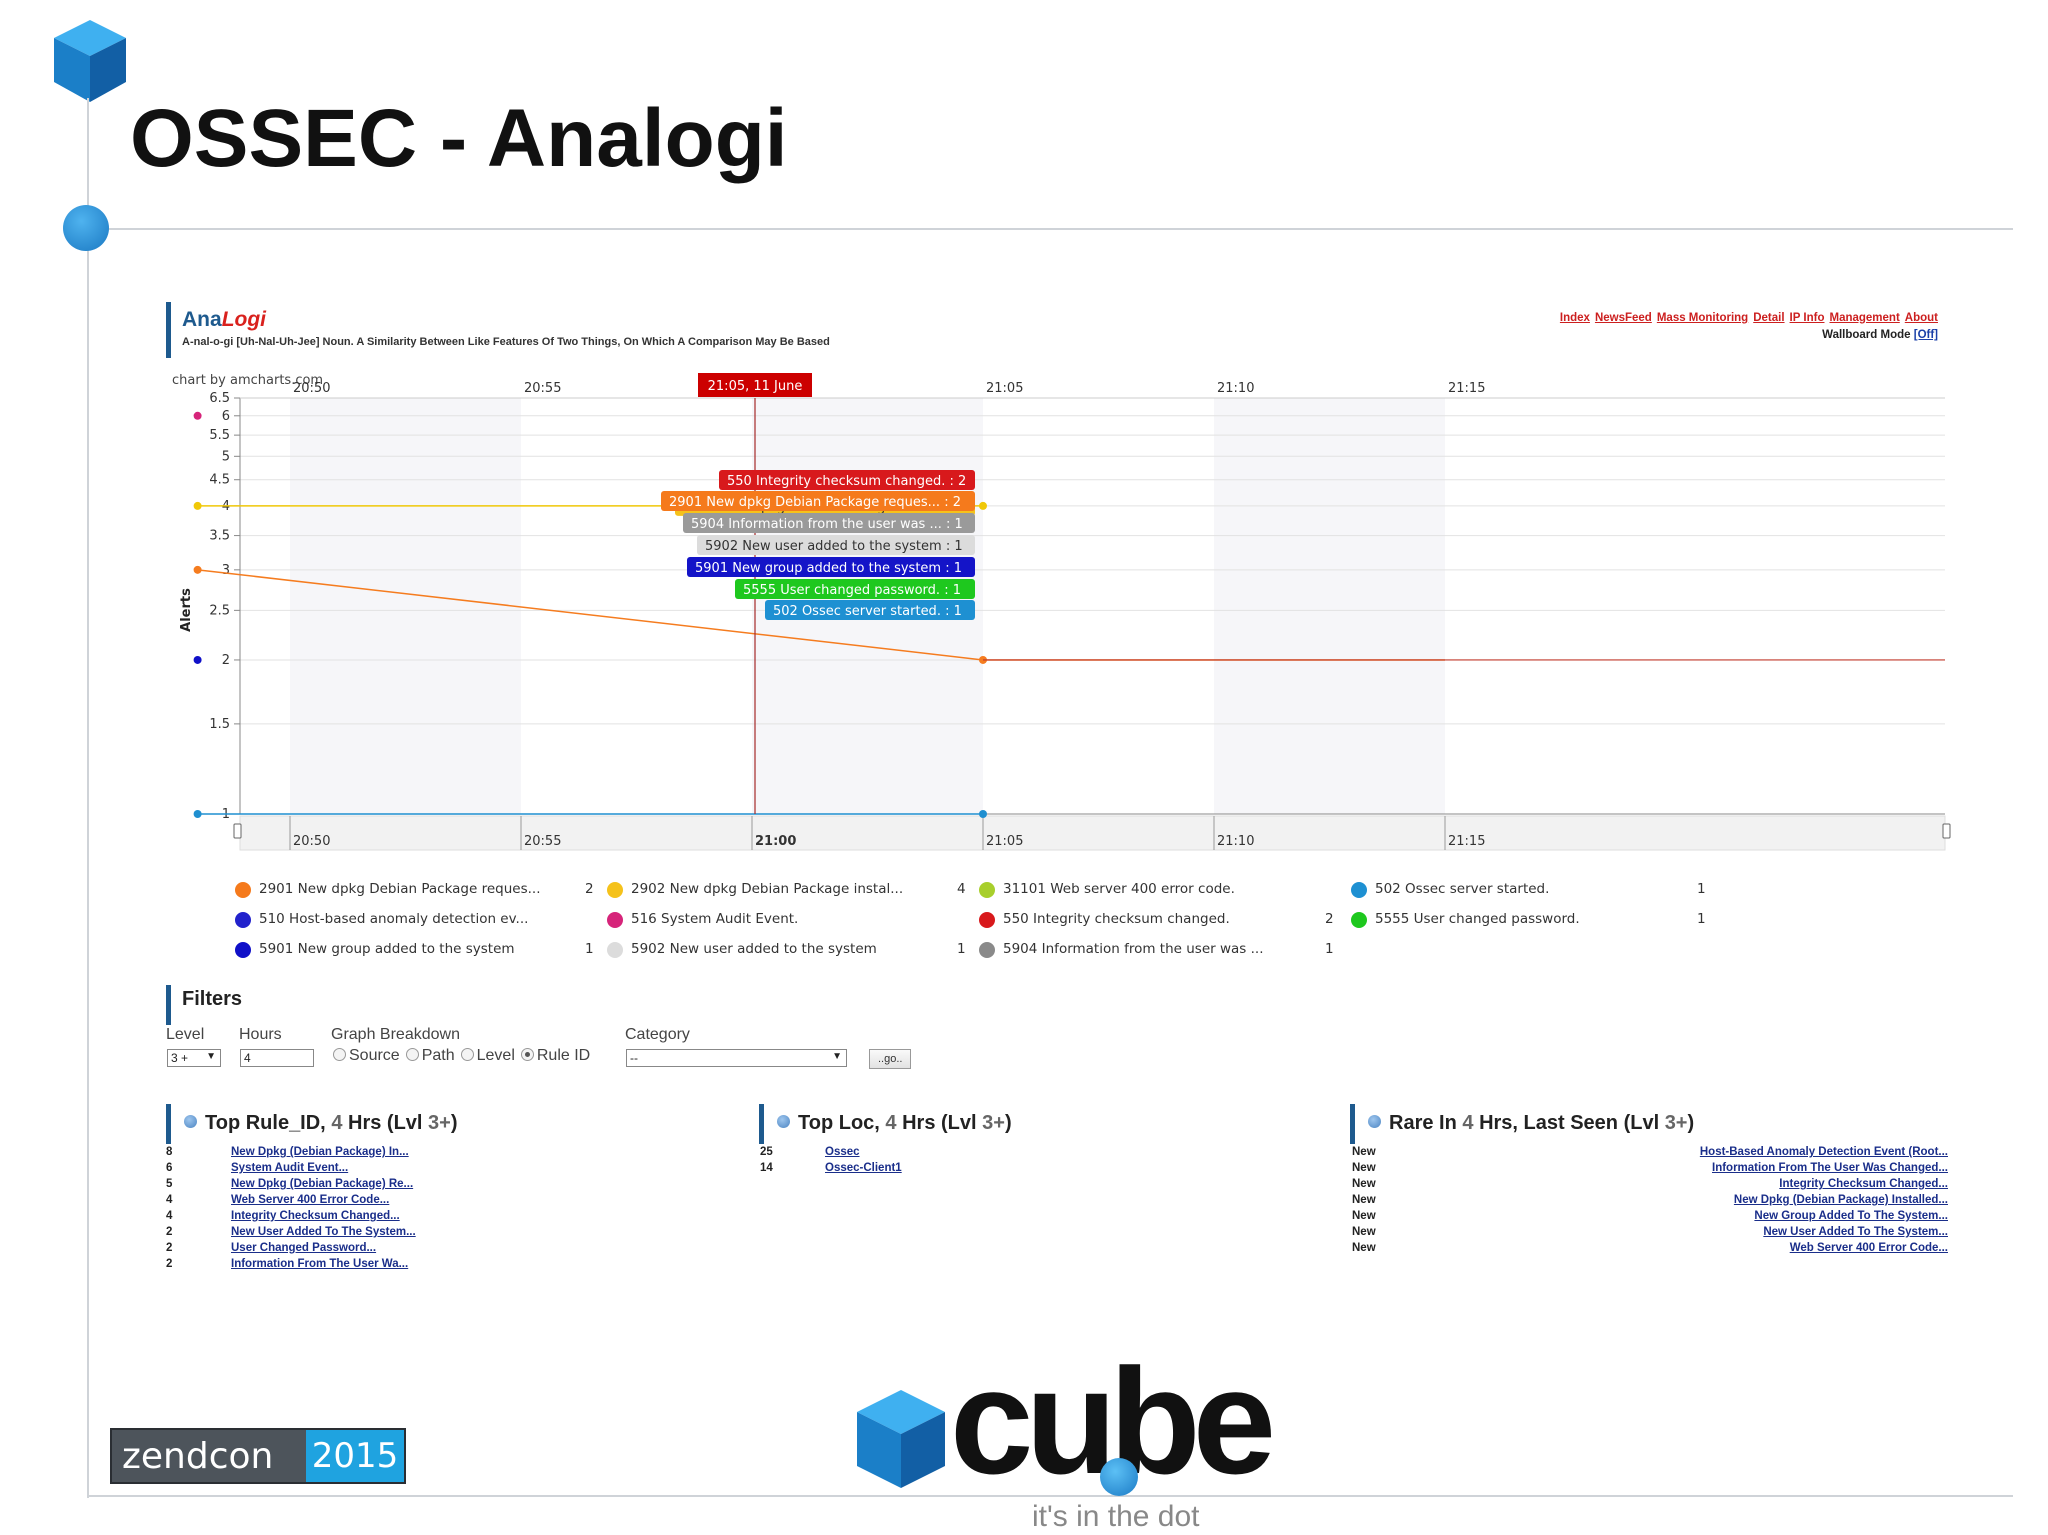 The height and width of the screenshot is (1535, 2048). I want to click on chevron-down-icon: ▼, so click(837, 1056).